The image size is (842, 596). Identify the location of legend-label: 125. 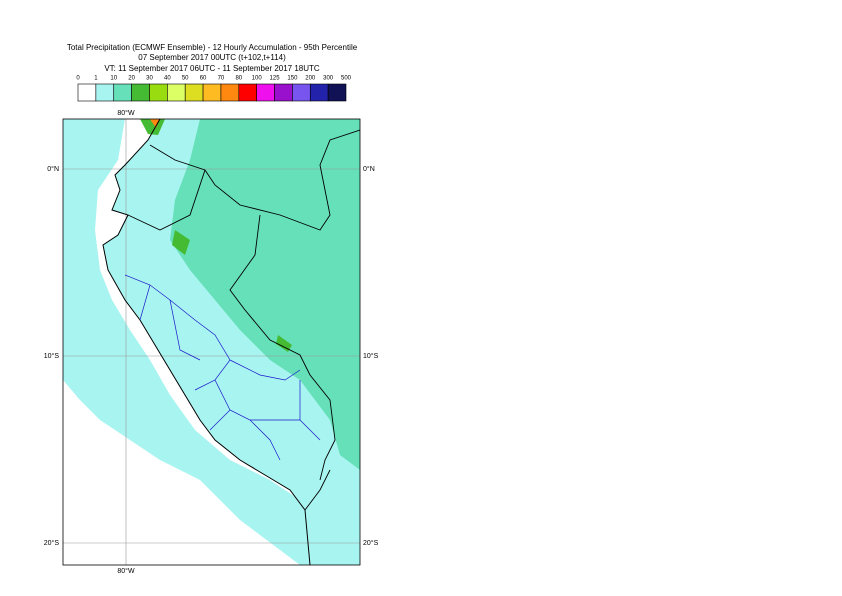
(275, 79).